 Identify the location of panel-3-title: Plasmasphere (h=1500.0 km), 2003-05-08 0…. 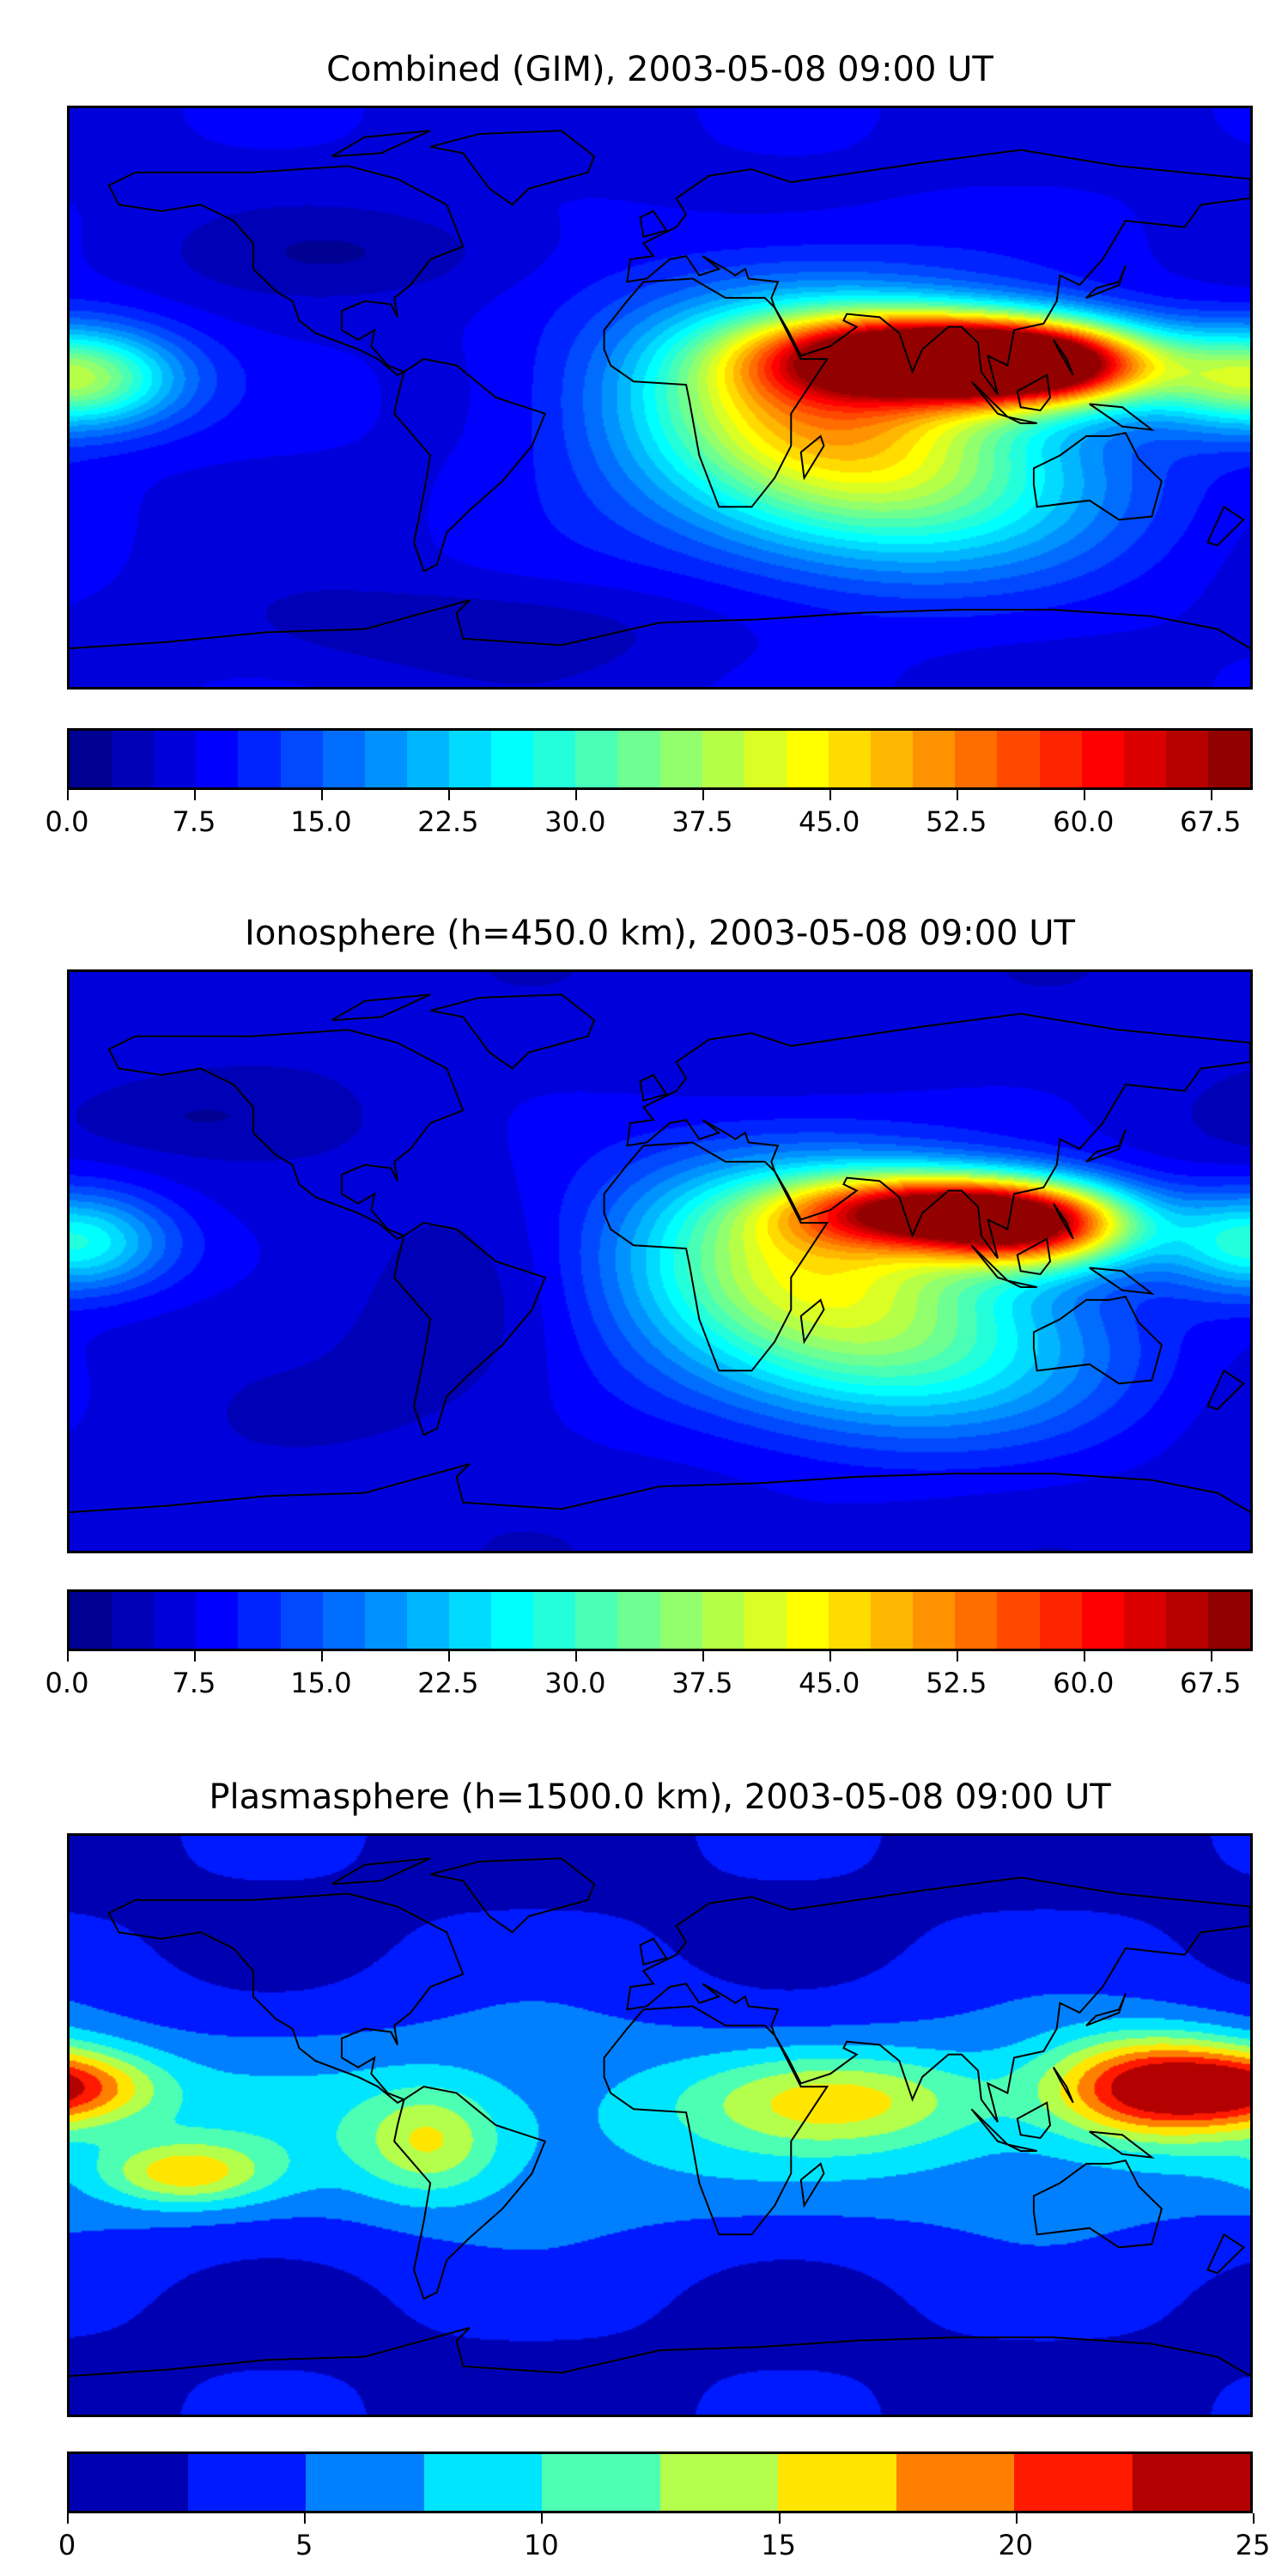
(660, 1797).